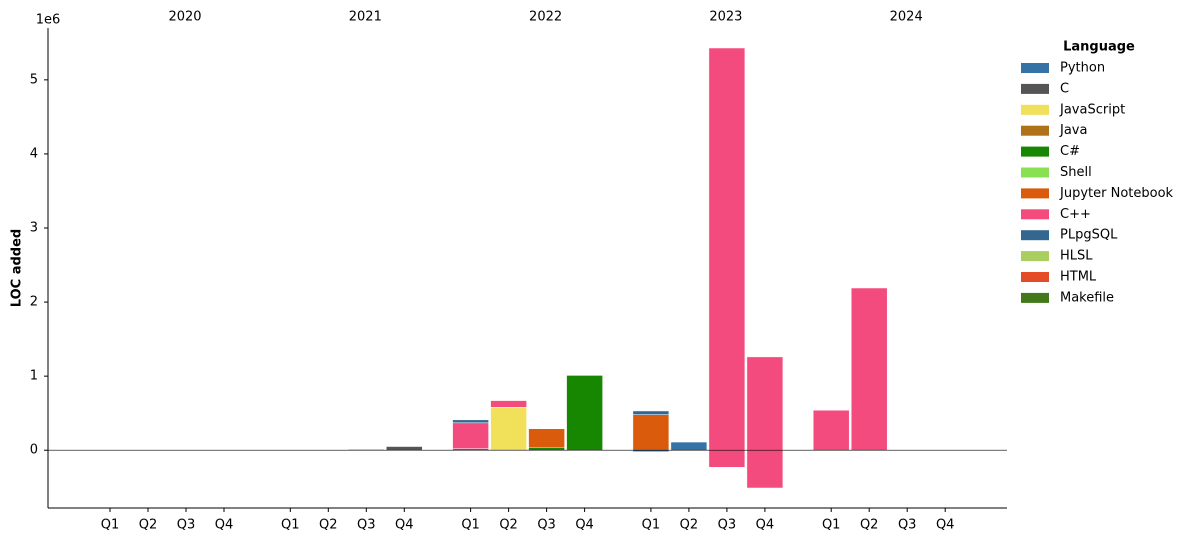  What do you see at coordinates (906, 17) in the screenshot?
I see `year-label: 2024` at bounding box center [906, 17].